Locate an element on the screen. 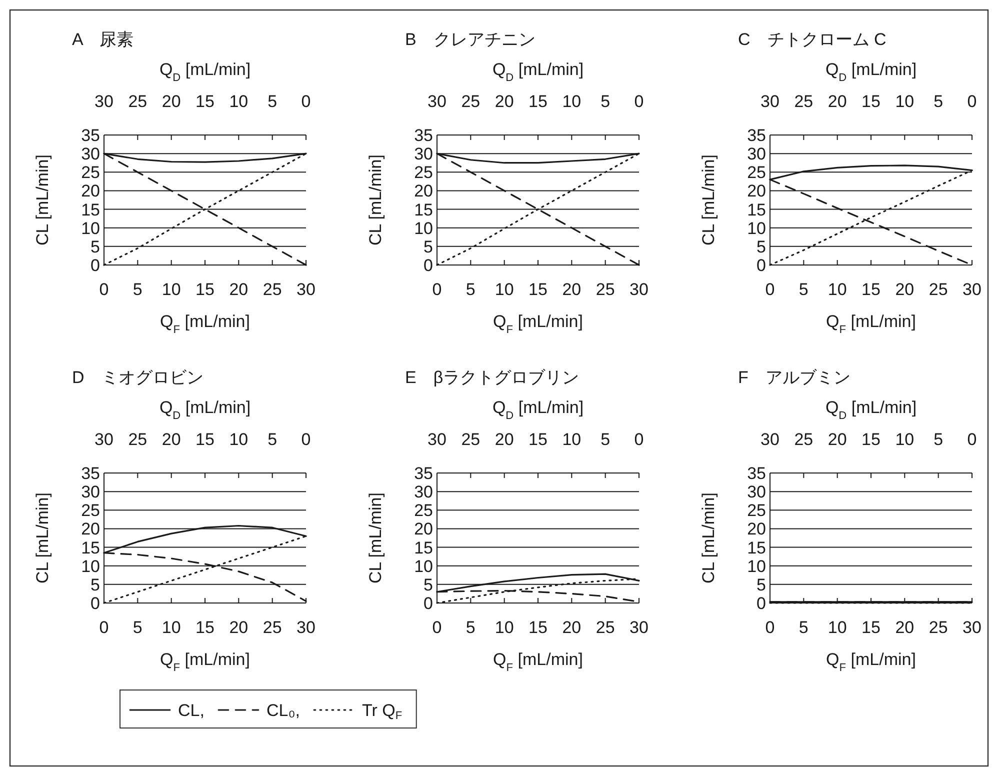 The height and width of the screenshot is (768, 992). legend-label: Tr Q$_{F}$ is located at coordinates (382, 711).